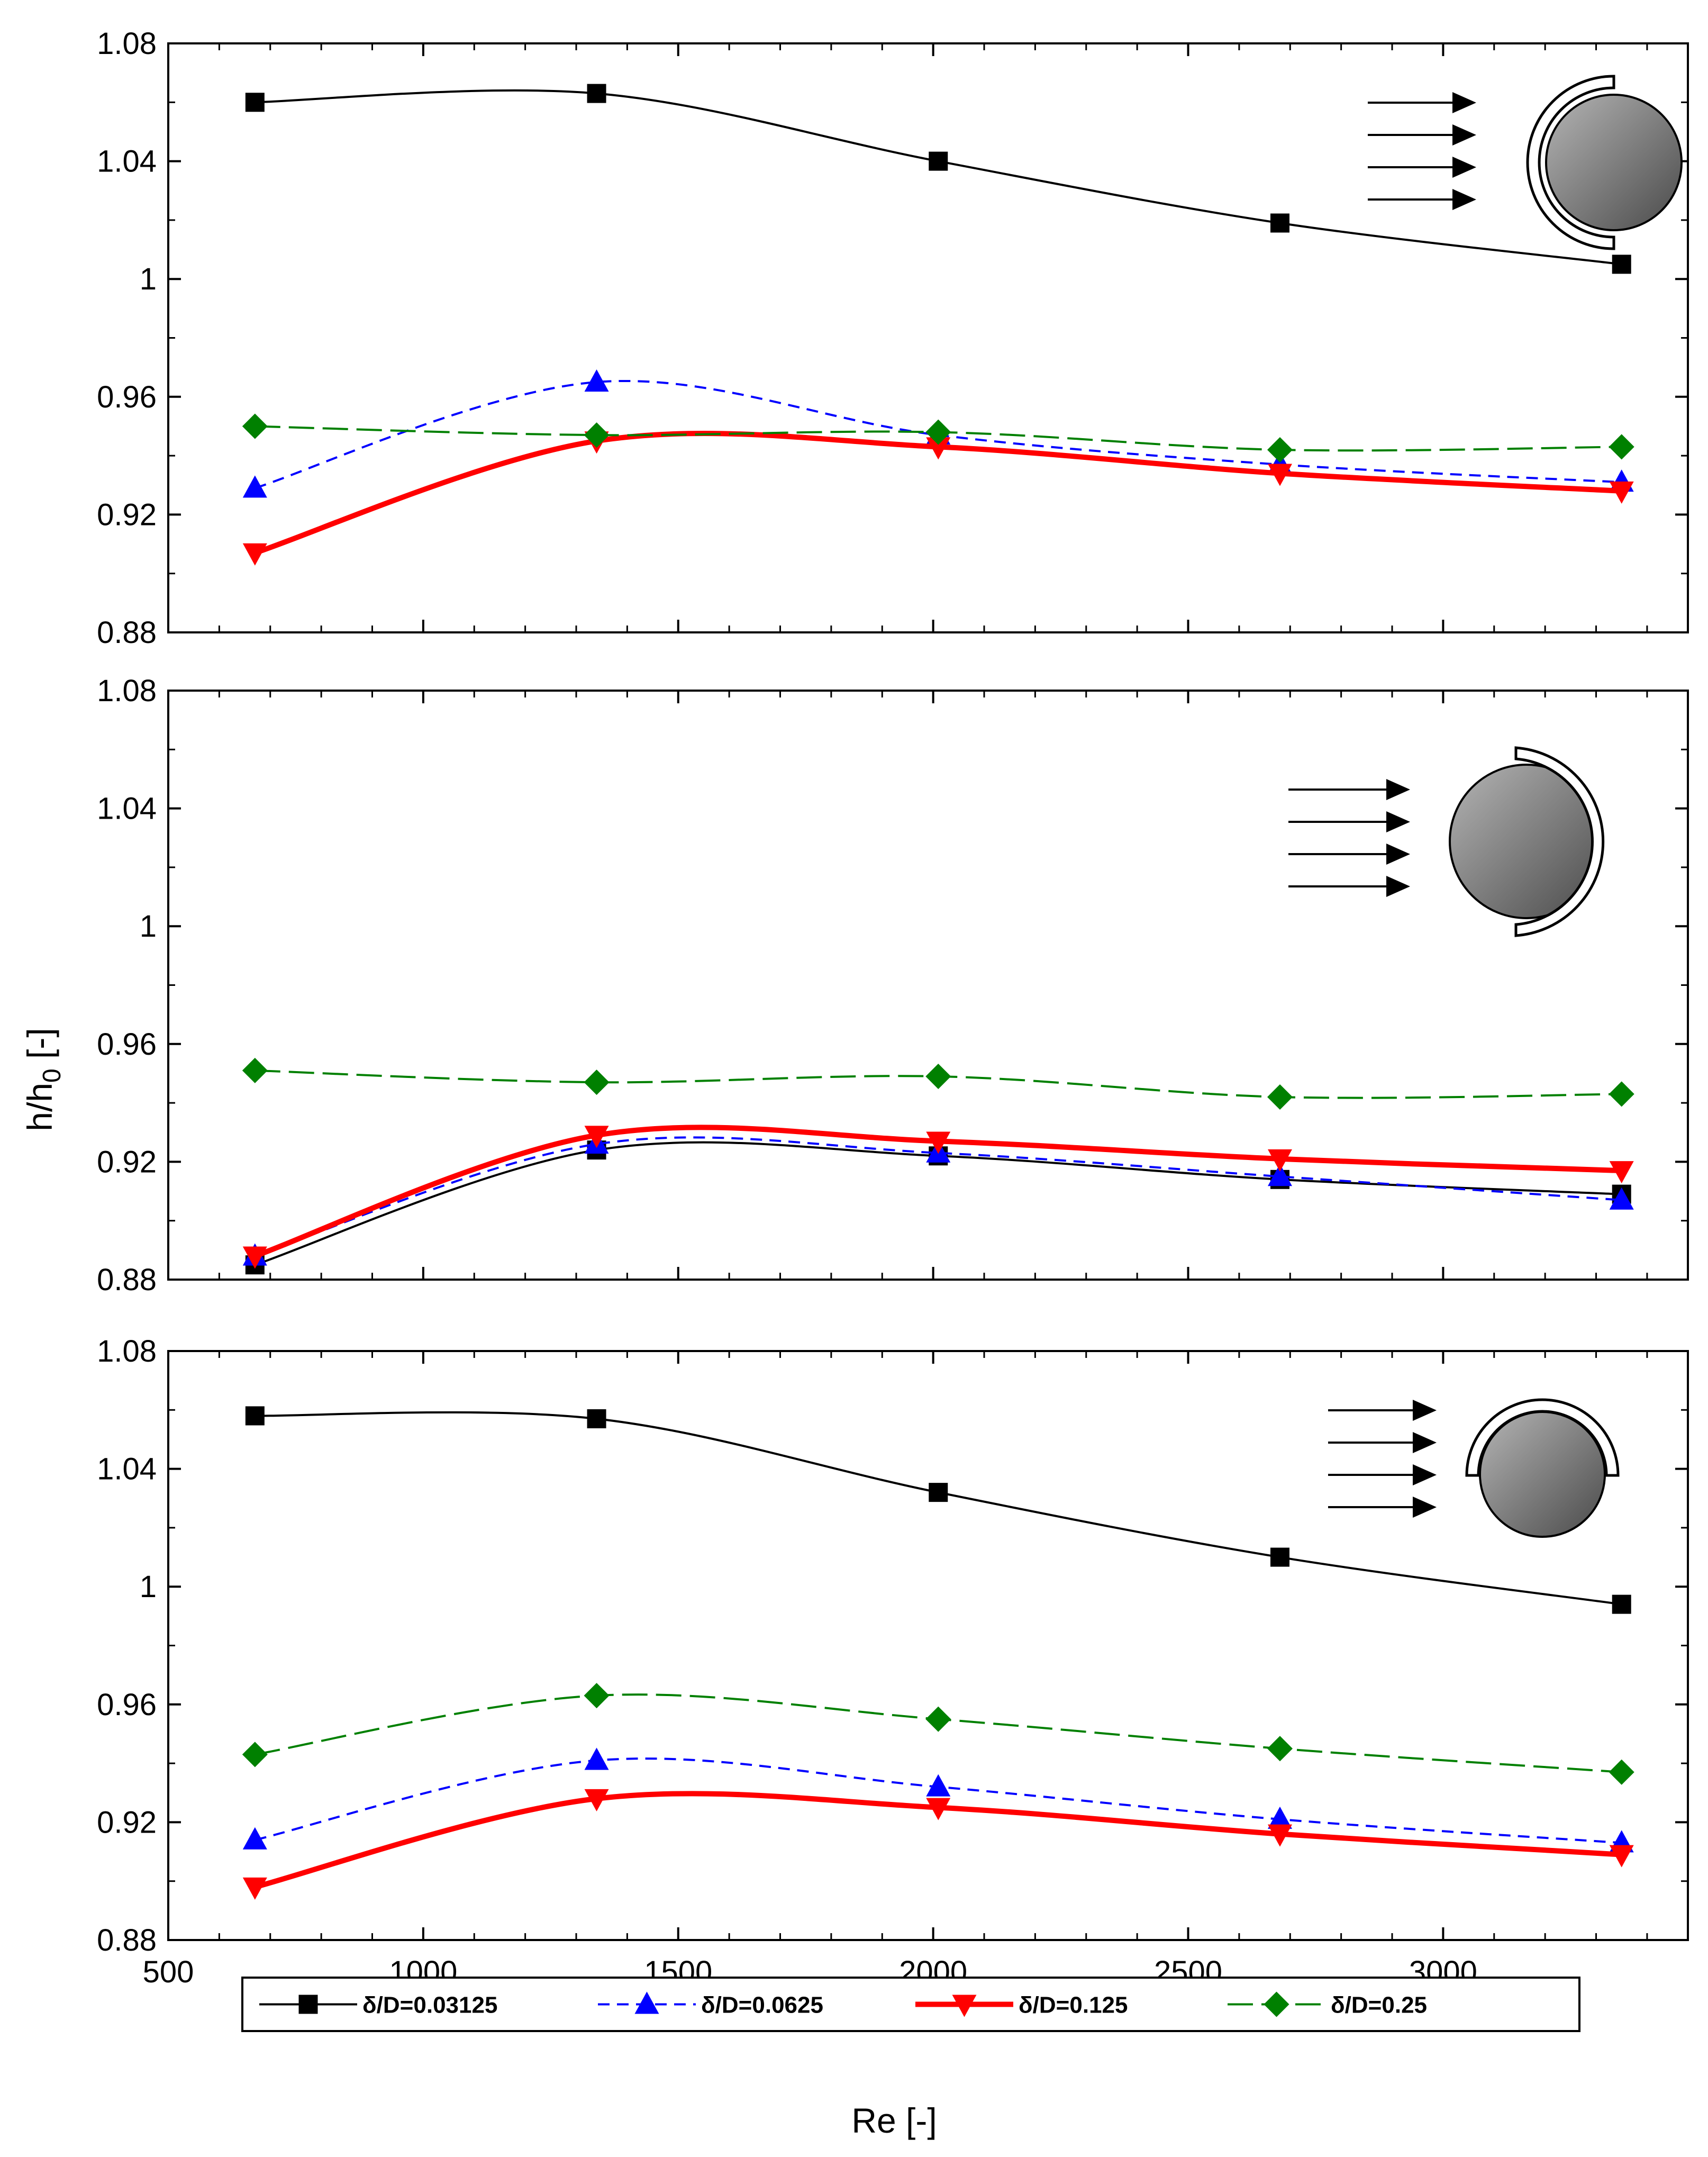 The height and width of the screenshot is (2157, 1708). I want to click on legend-item: δ/D=0.25, so click(1327, 2004).